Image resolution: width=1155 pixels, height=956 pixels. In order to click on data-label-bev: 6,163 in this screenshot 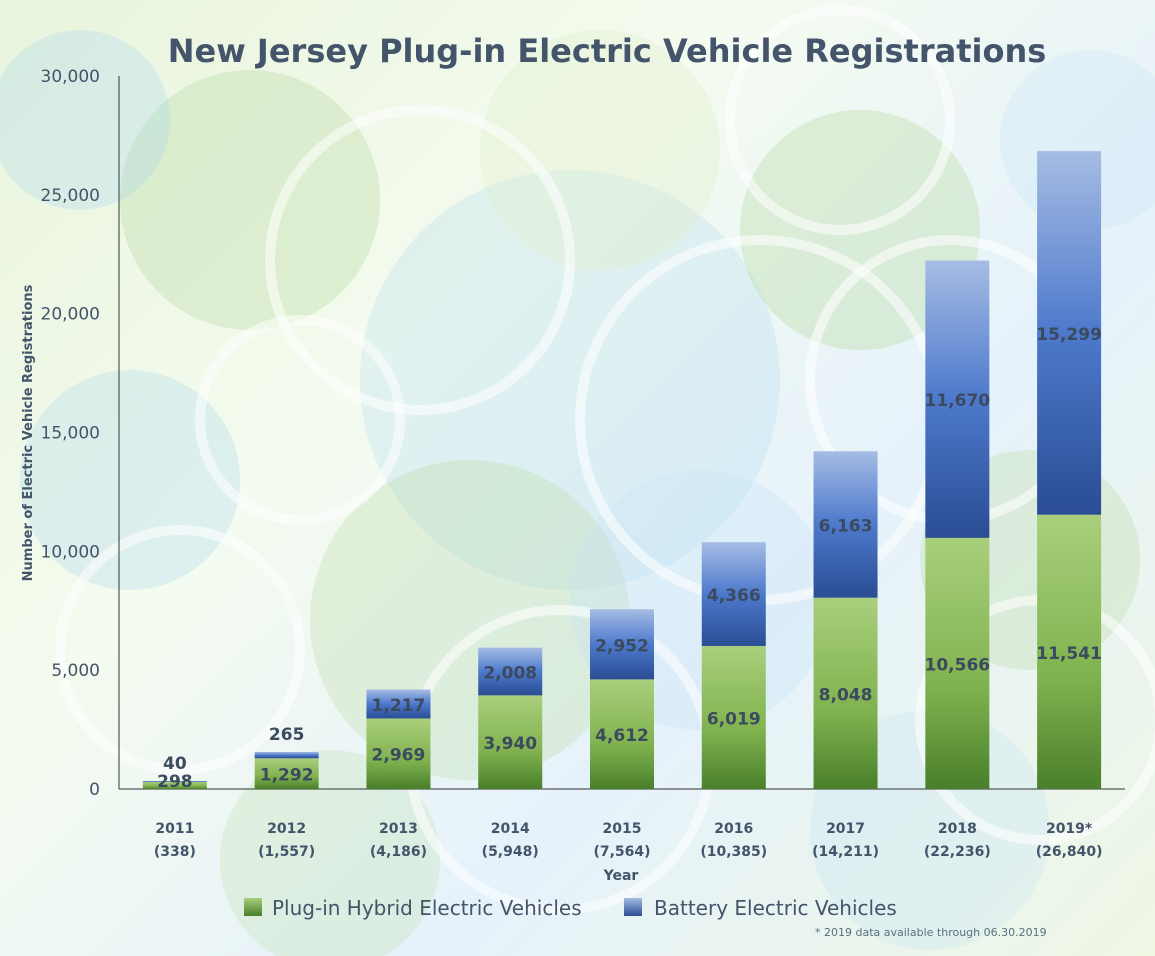, I will do `click(846, 526)`.